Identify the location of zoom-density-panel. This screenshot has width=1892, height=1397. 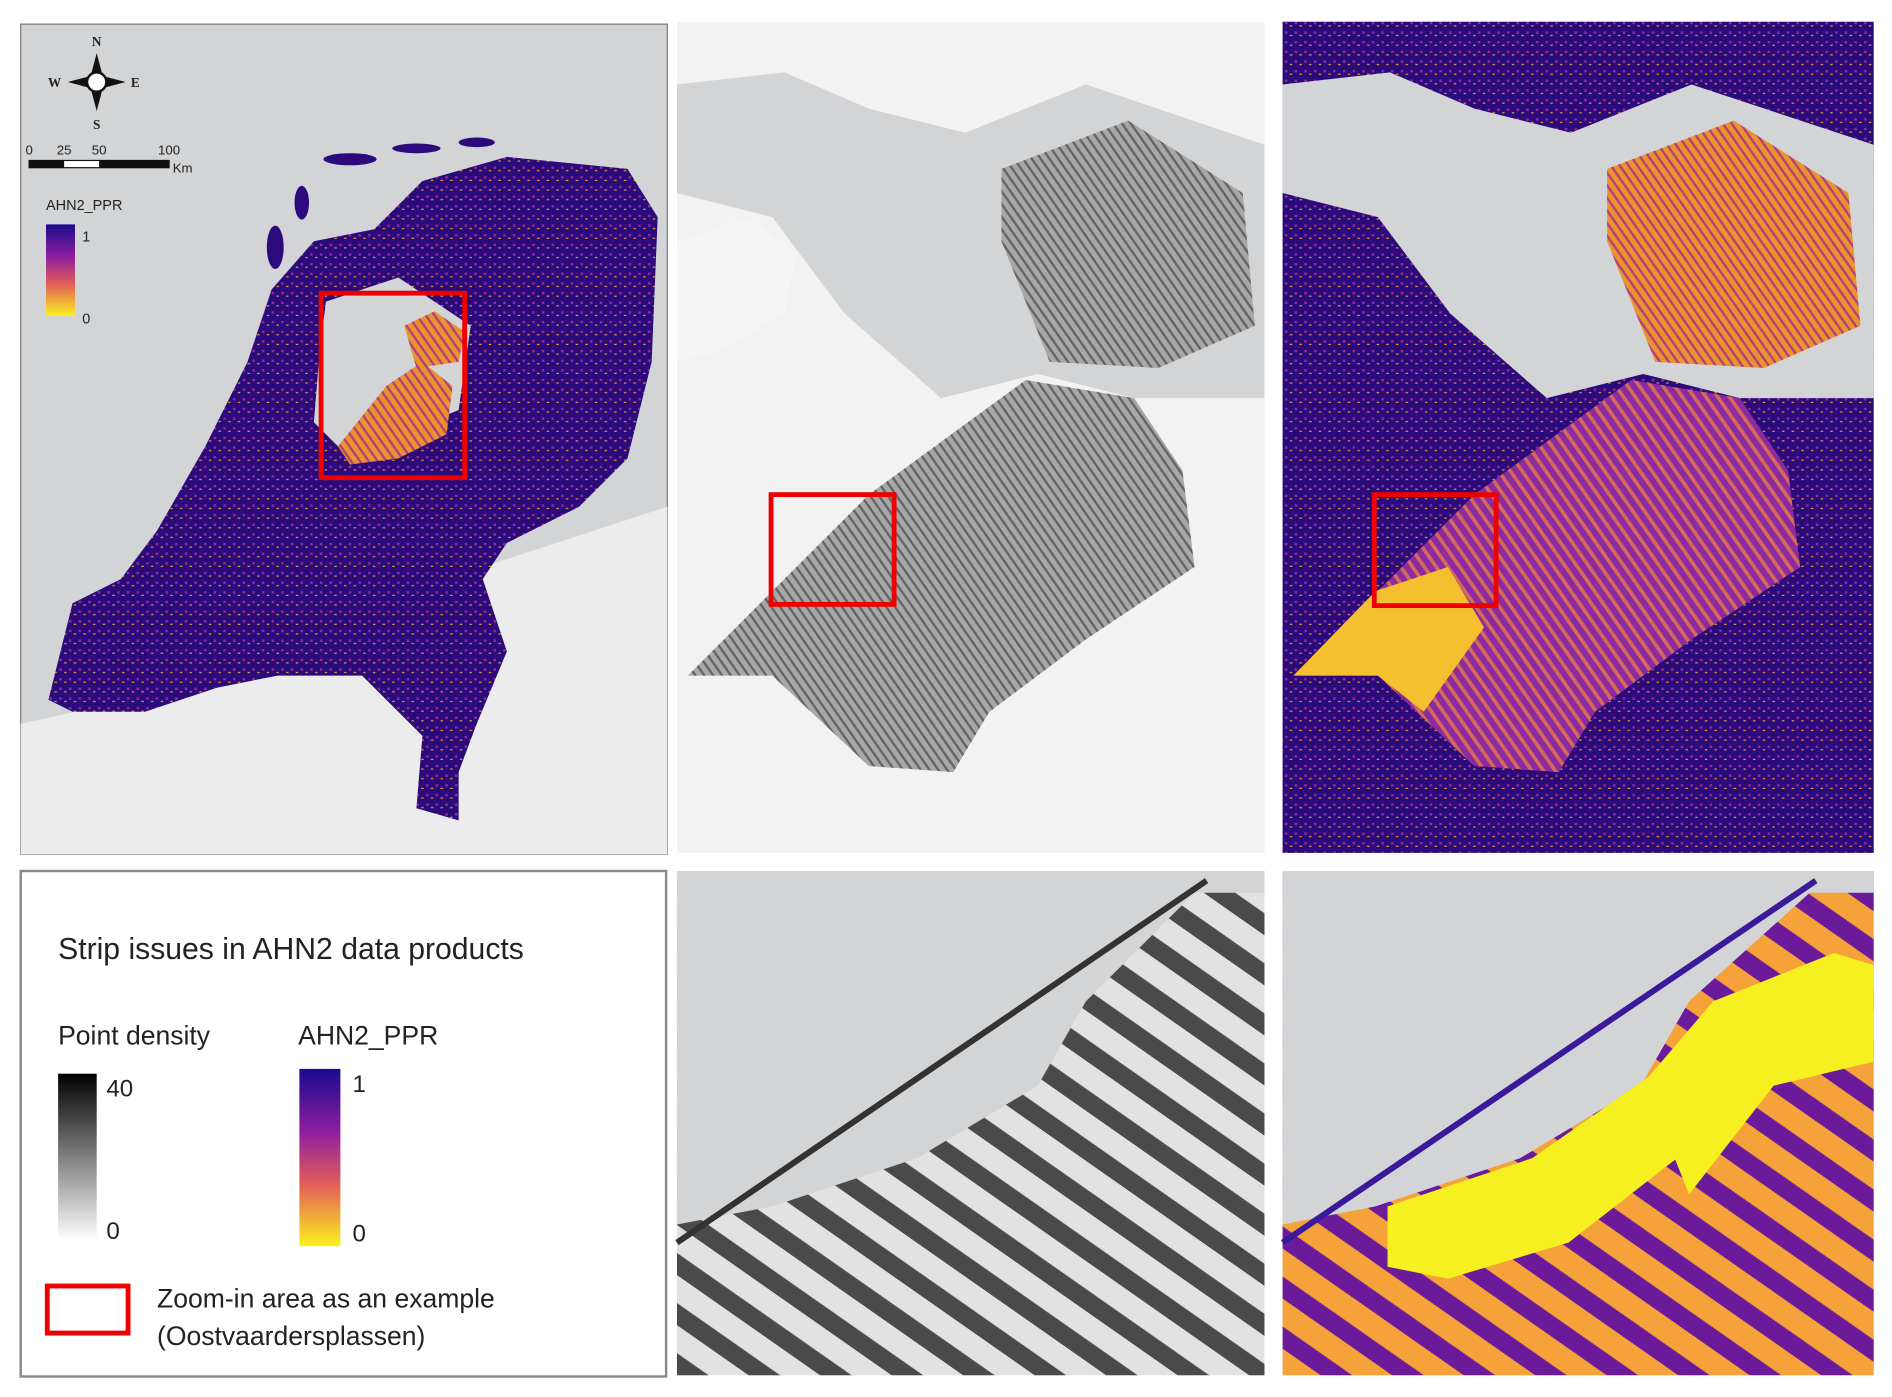
(970, 1123).